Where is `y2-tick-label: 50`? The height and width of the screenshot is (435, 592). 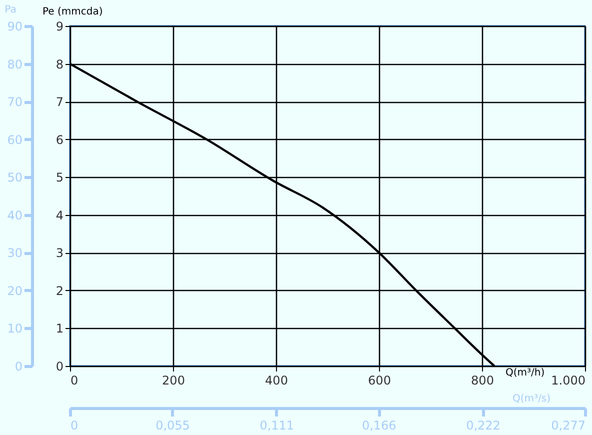 y2-tick-label: 50 is located at coordinates (14, 177).